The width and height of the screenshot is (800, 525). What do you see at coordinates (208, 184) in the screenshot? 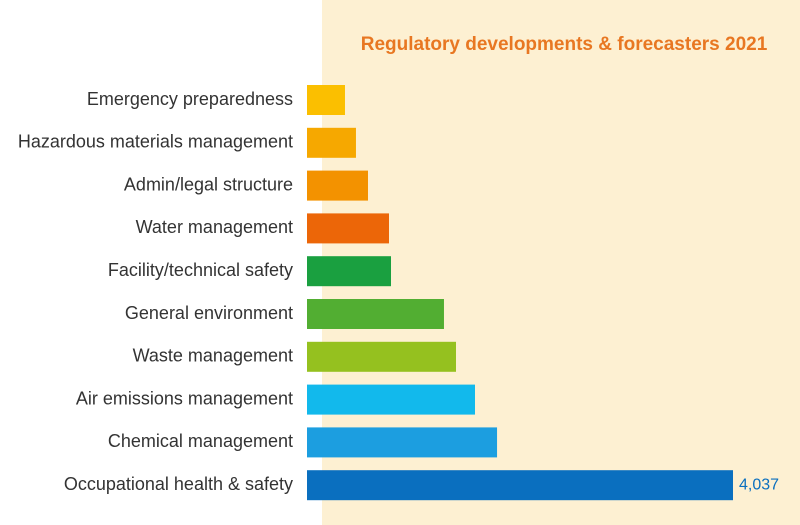
I see `y-tick-label: Admin/legal structure` at bounding box center [208, 184].